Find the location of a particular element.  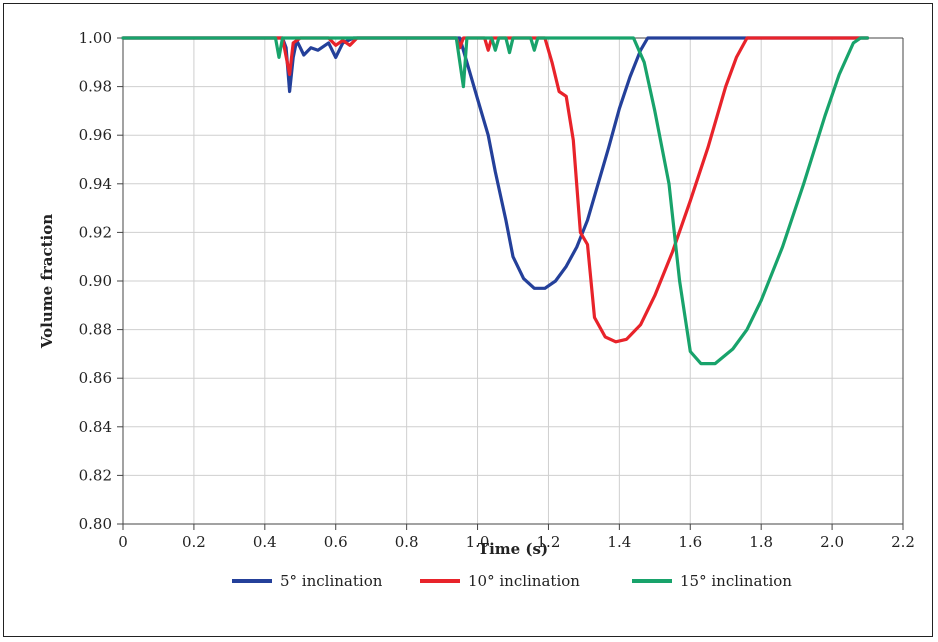

y-tick-label: 0.80 is located at coordinates (95, 524).